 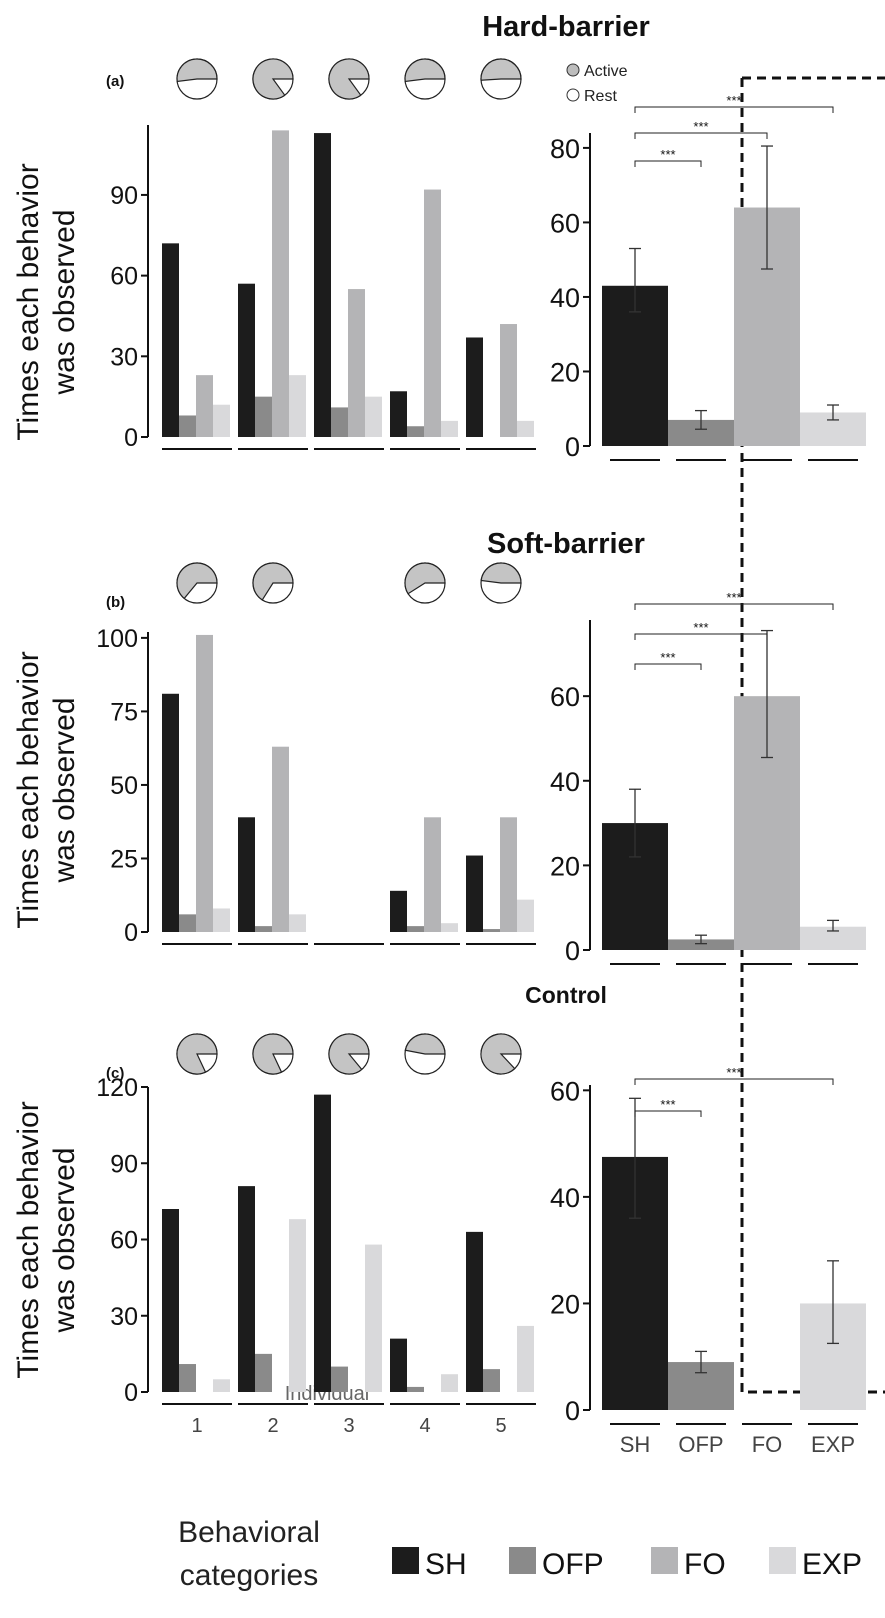 What do you see at coordinates (701, 944) in the screenshot?
I see `p1-summary-bar-OFP` at bounding box center [701, 944].